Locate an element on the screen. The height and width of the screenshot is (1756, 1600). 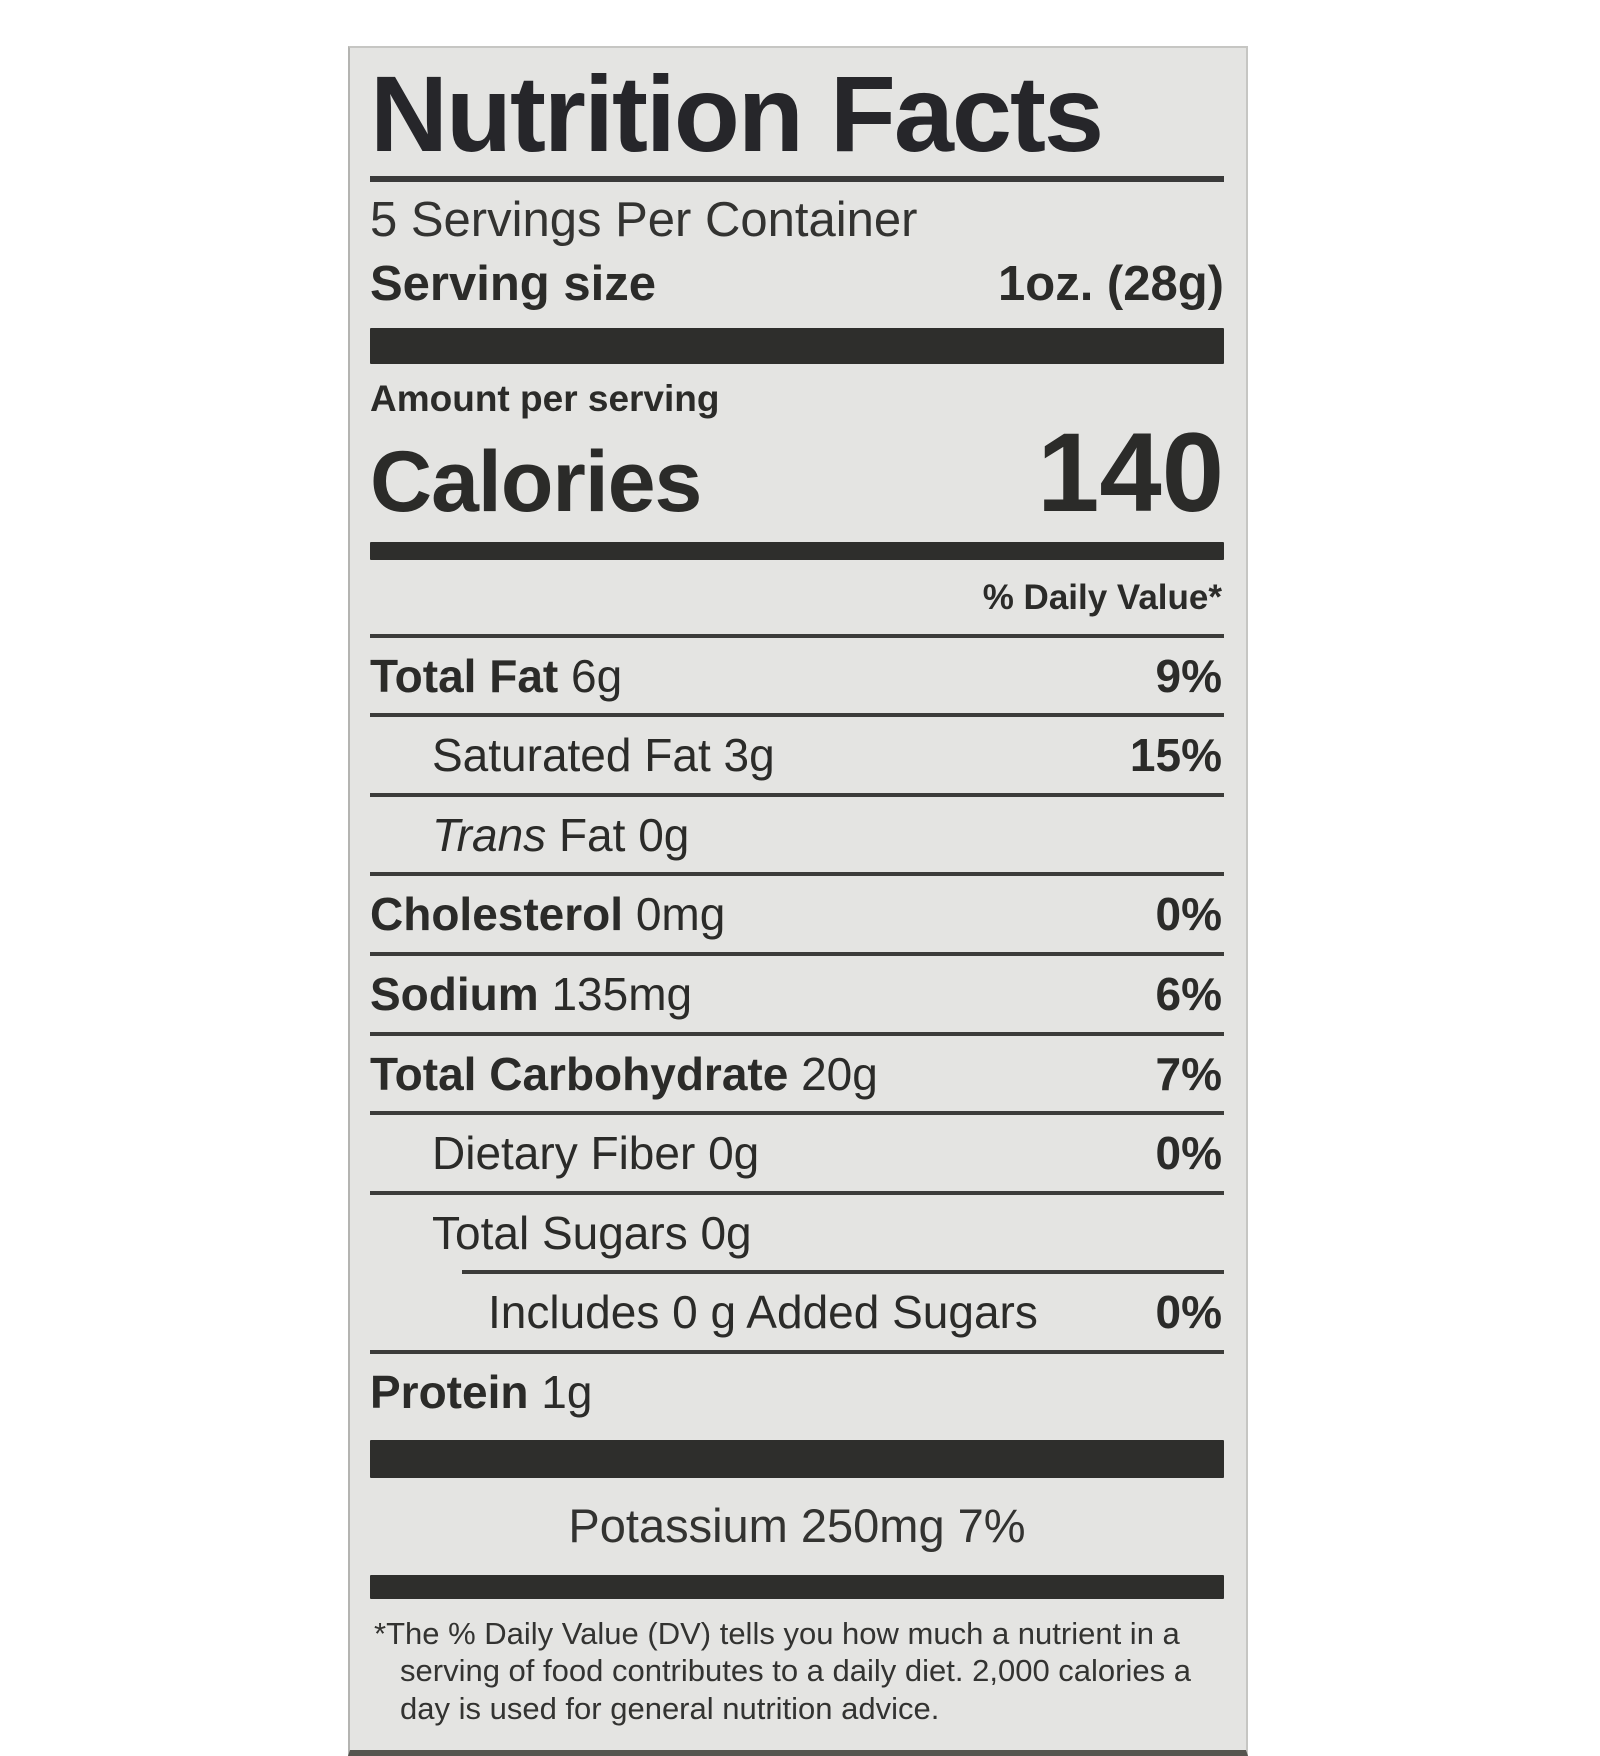
added-sugars-partial-divider is located at coordinates (843, 1272).